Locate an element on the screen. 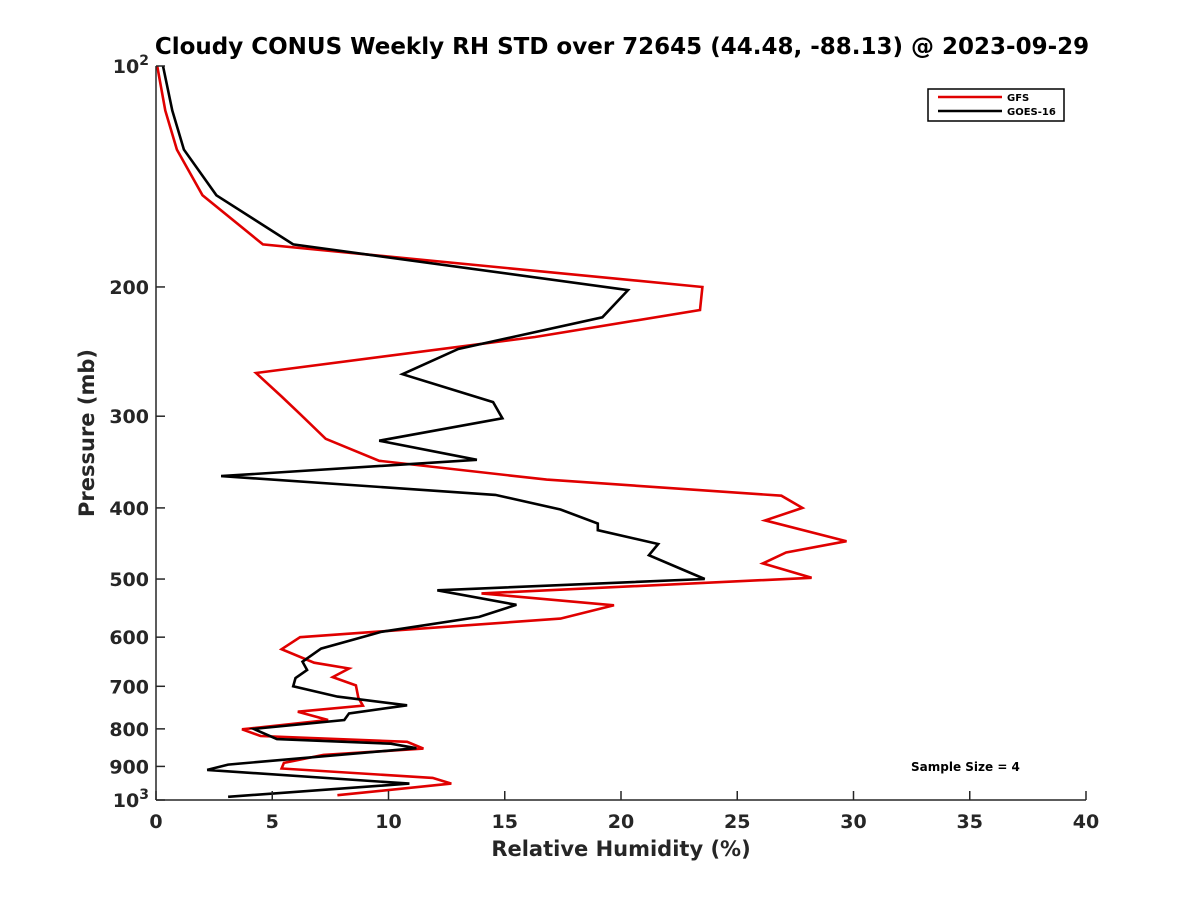 The height and width of the screenshot is (900, 1200). x-tick-label: 25 is located at coordinates (737, 822).